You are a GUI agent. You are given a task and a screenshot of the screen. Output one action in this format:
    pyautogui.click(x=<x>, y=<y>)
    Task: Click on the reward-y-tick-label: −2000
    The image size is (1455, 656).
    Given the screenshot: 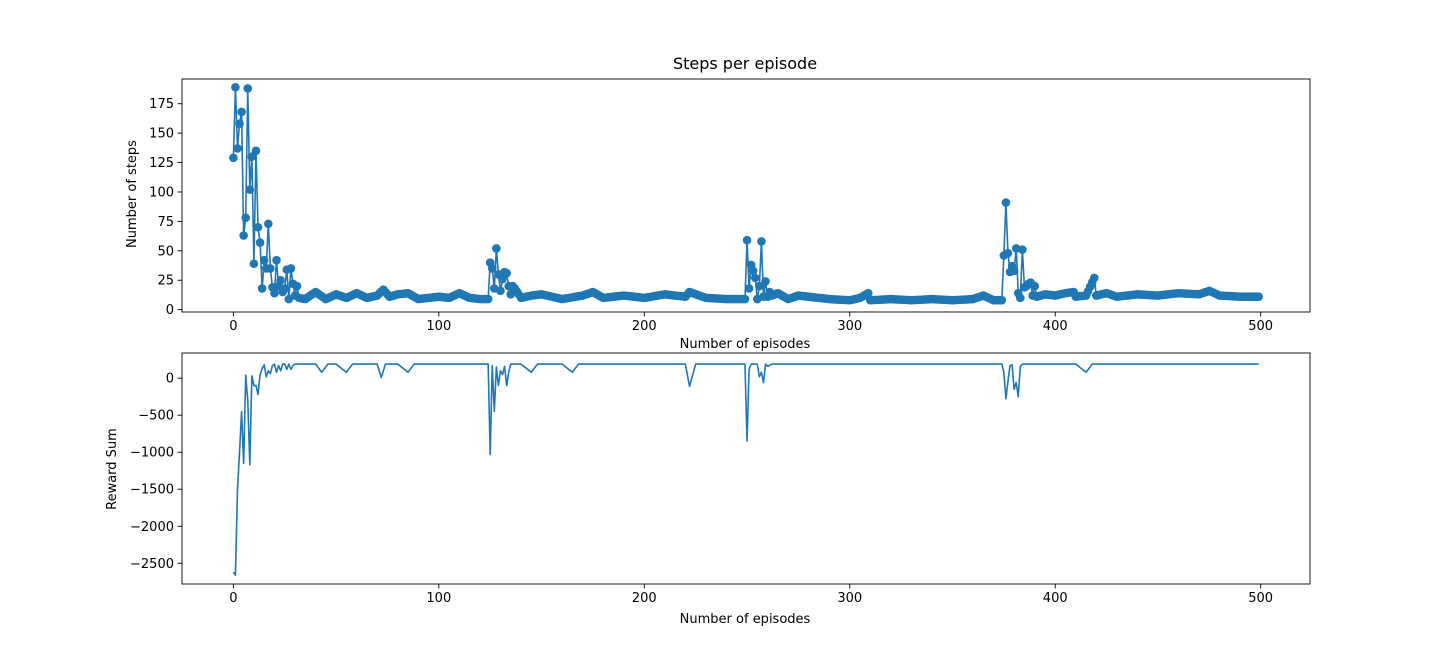 What is the action you would take?
    pyautogui.click(x=152, y=527)
    